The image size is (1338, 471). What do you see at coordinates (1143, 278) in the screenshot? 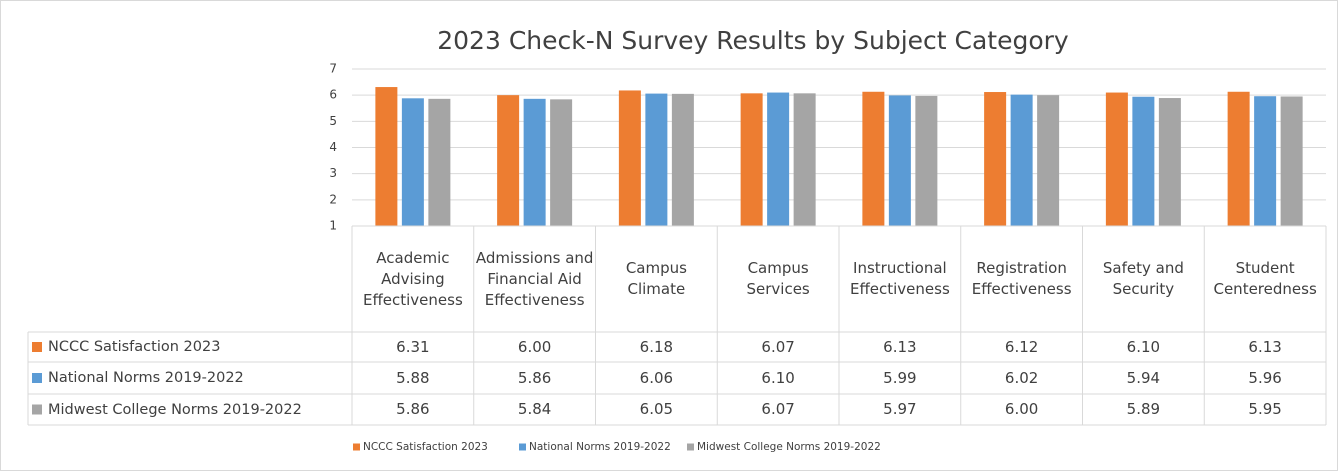
I see `category-label: Safety and Security` at bounding box center [1143, 278].